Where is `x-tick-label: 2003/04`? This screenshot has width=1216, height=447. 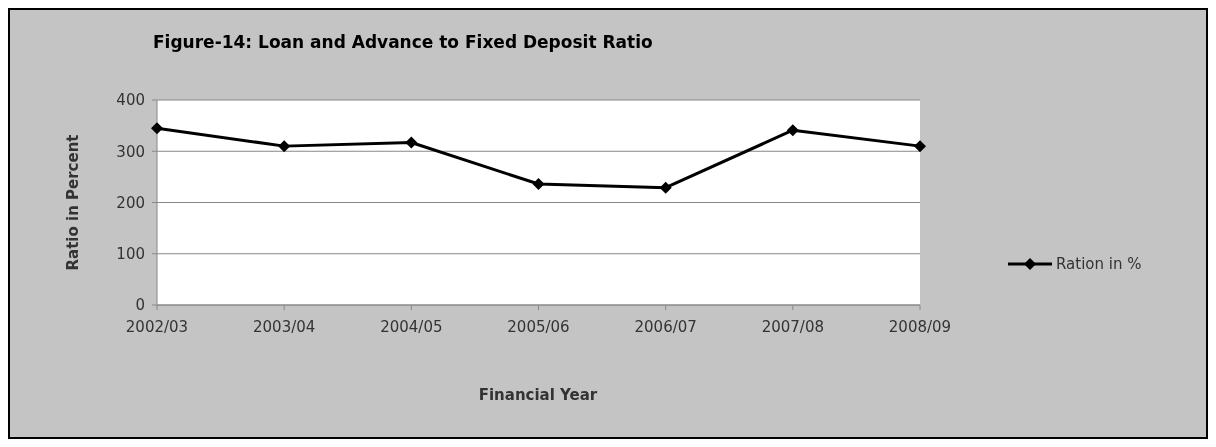
x-tick-label: 2003/04 is located at coordinates (284, 327).